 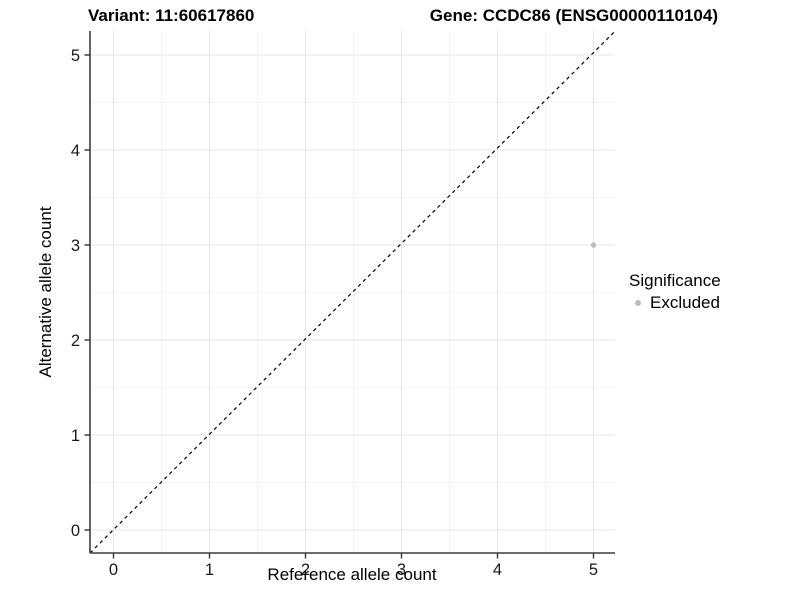 I want to click on y-tick-label: 1, so click(x=75, y=436).